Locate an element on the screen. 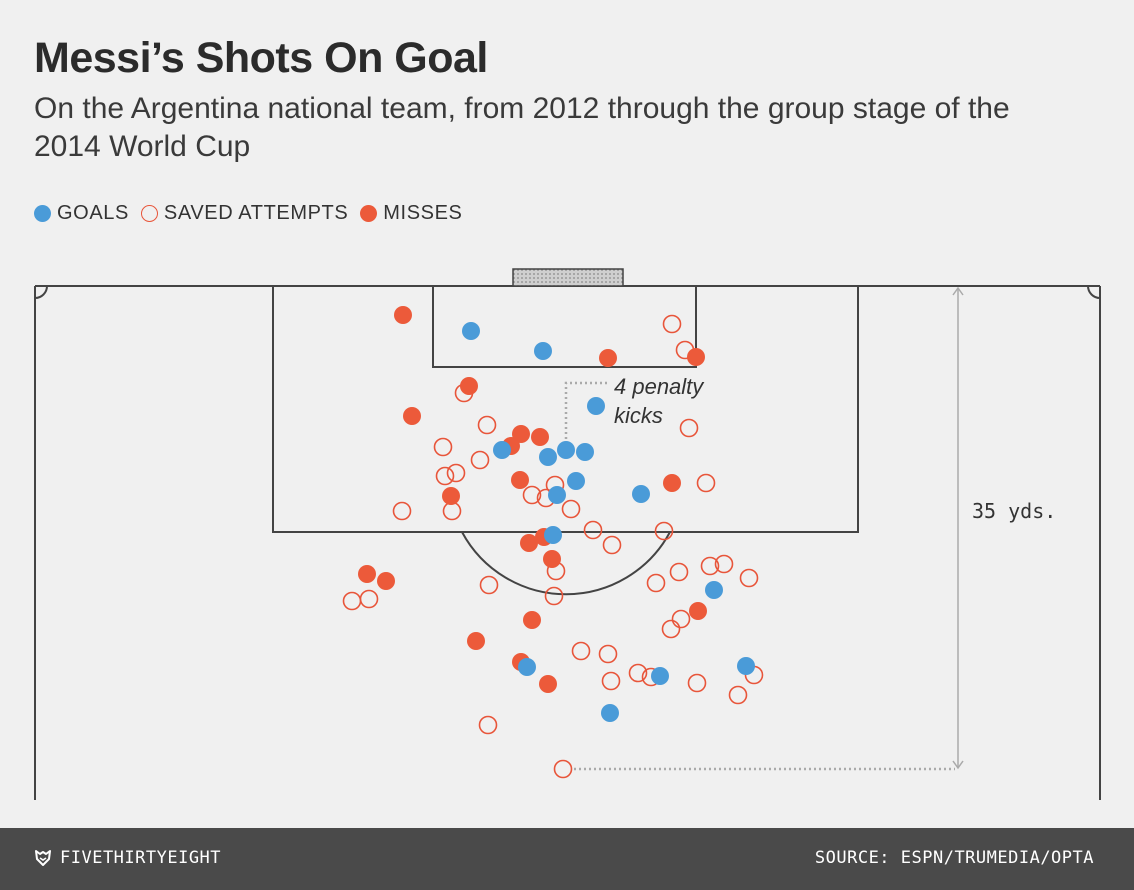 The image size is (1134, 890). legend-item-goals: GOALS is located at coordinates (81, 213).